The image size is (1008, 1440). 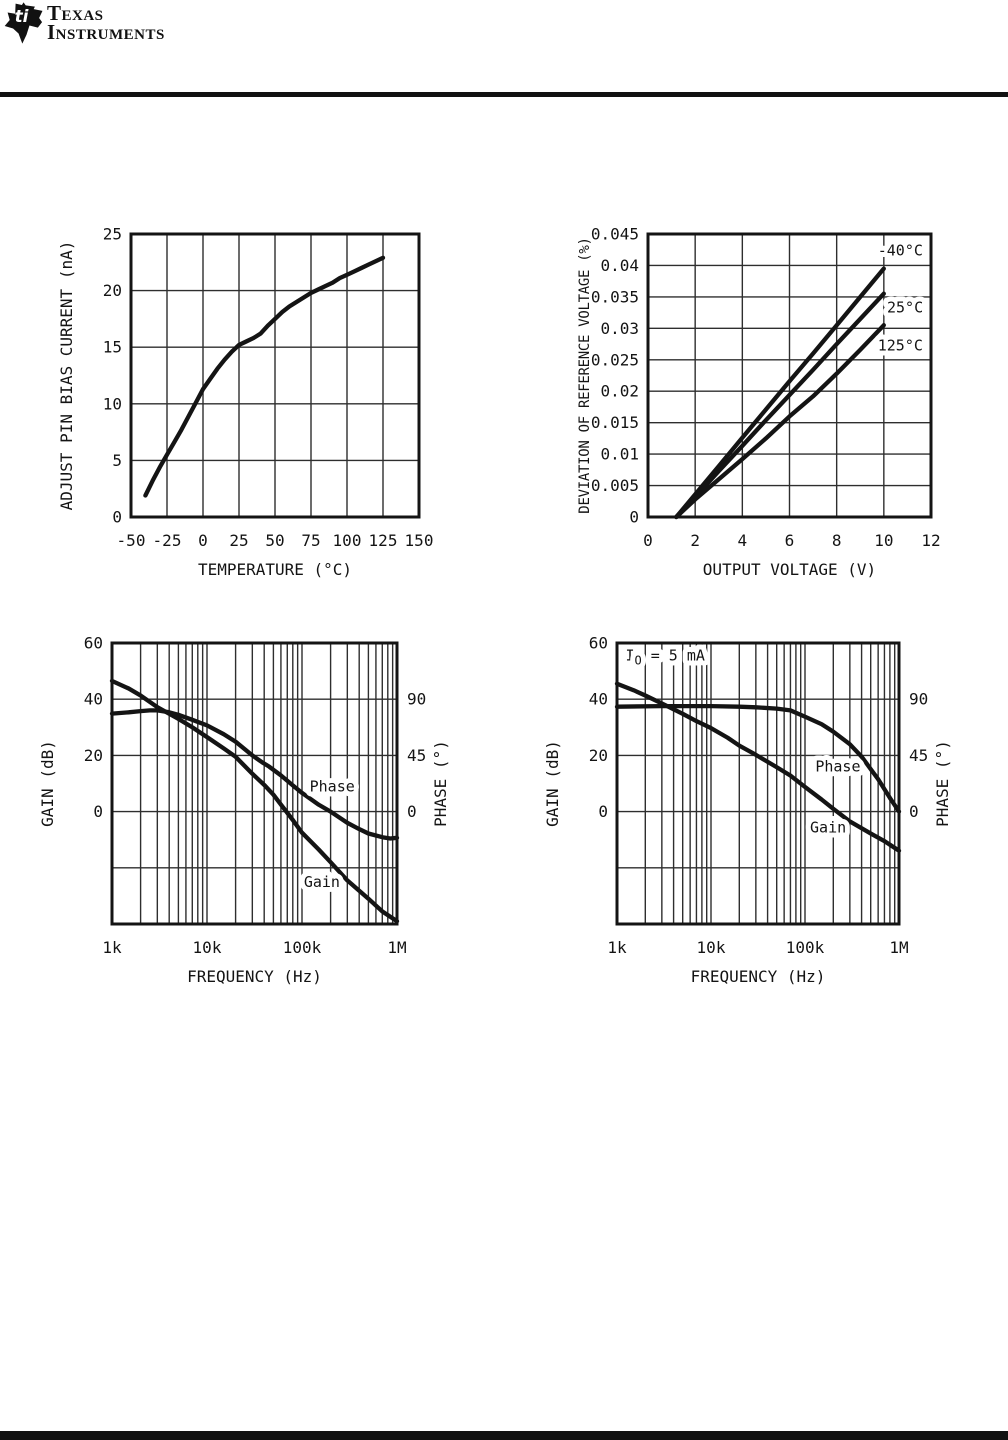 I want to click on plot-label-125-c: 125°C, so click(x=900, y=345).